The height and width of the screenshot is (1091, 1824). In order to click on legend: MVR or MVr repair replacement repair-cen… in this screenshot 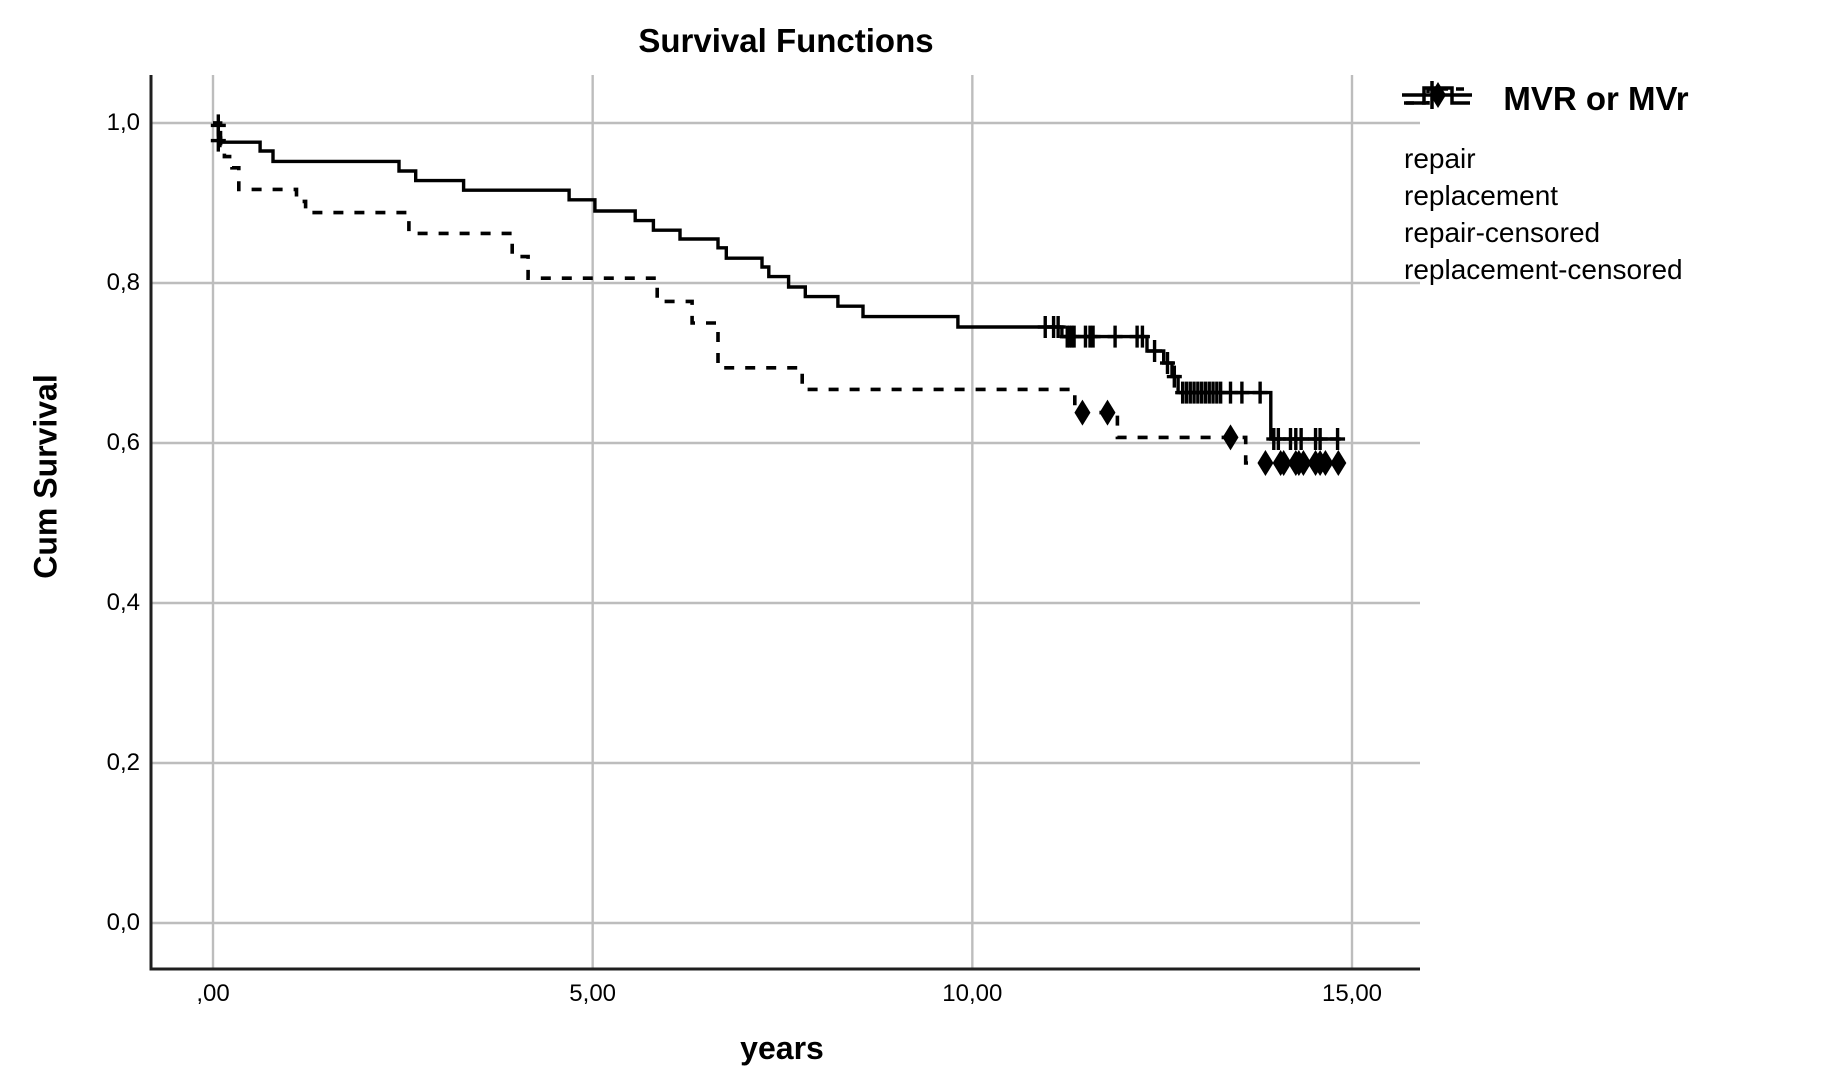, I will do `click(1613, 184)`.